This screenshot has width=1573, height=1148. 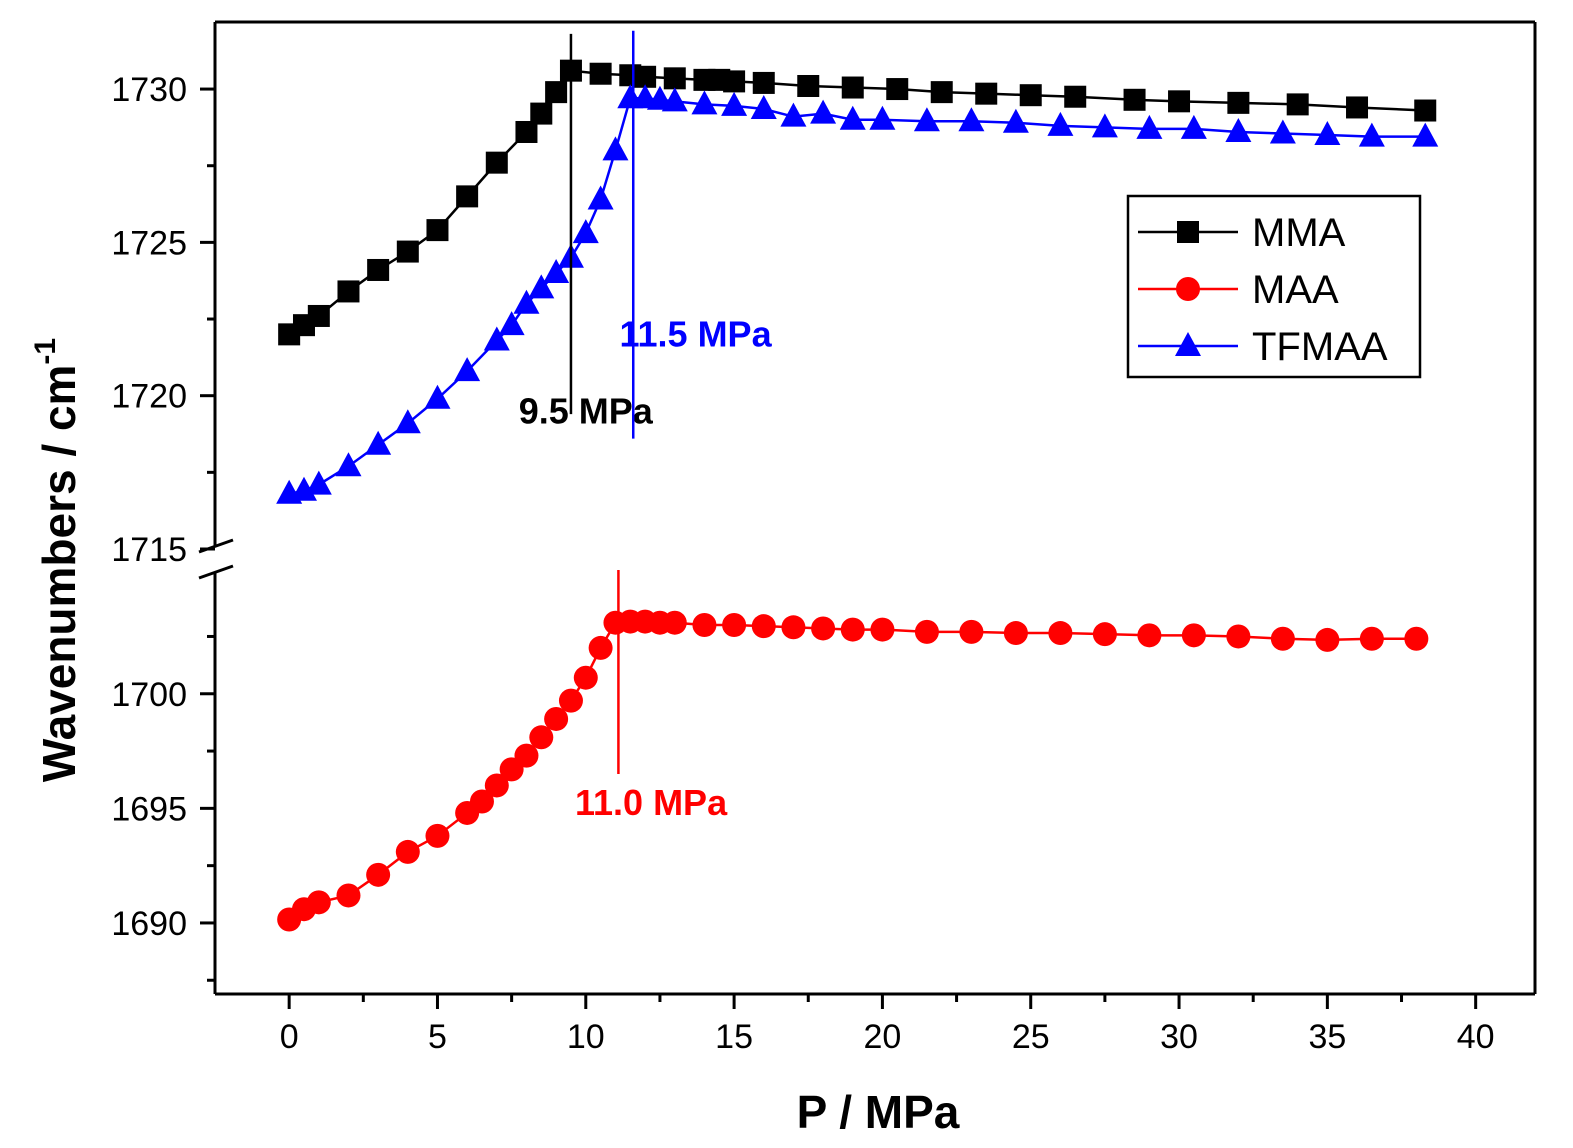 I want to click on axis-break-gap, so click(x=215, y=559).